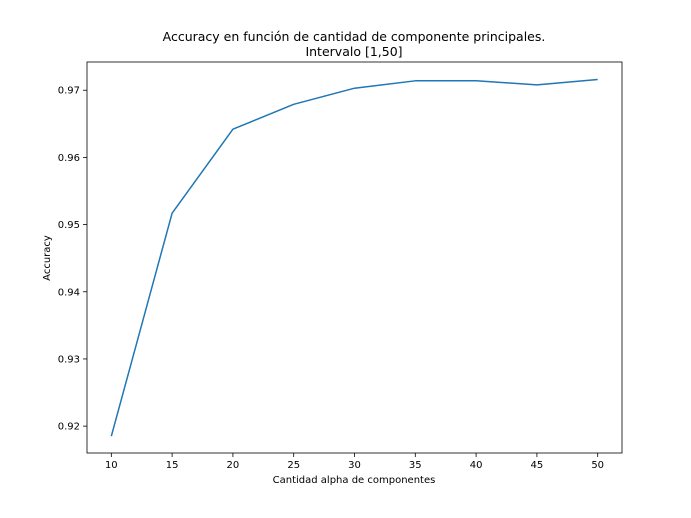 The width and height of the screenshot is (691, 518). I want to click on y-tick-label: 0.93, so click(69, 359).